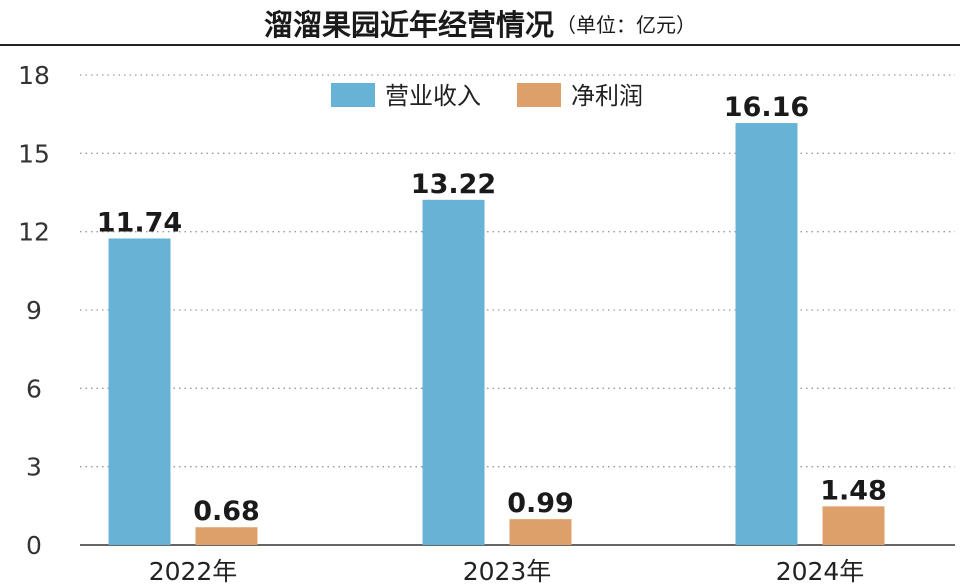  What do you see at coordinates (607, 96) in the screenshot?
I see `legend-label-1: 净利润` at bounding box center [607, 96].